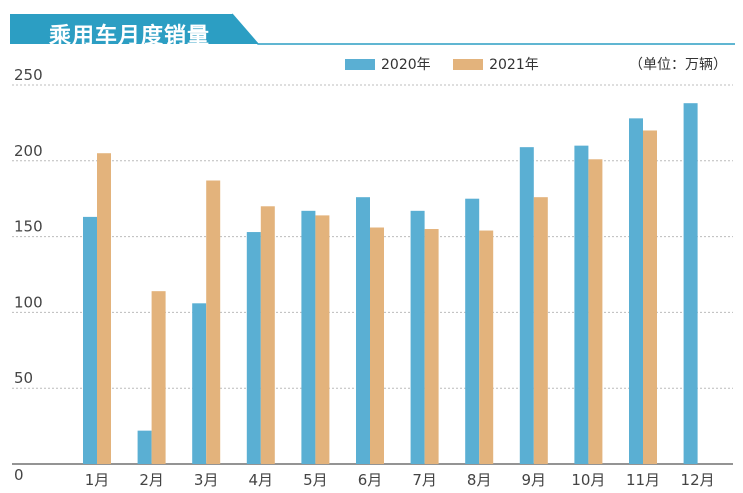  What do you see at coordinates (261, 480) in the screenshot?
I see `x-tick-label-4: 4月` at bounding box center [261, 480].